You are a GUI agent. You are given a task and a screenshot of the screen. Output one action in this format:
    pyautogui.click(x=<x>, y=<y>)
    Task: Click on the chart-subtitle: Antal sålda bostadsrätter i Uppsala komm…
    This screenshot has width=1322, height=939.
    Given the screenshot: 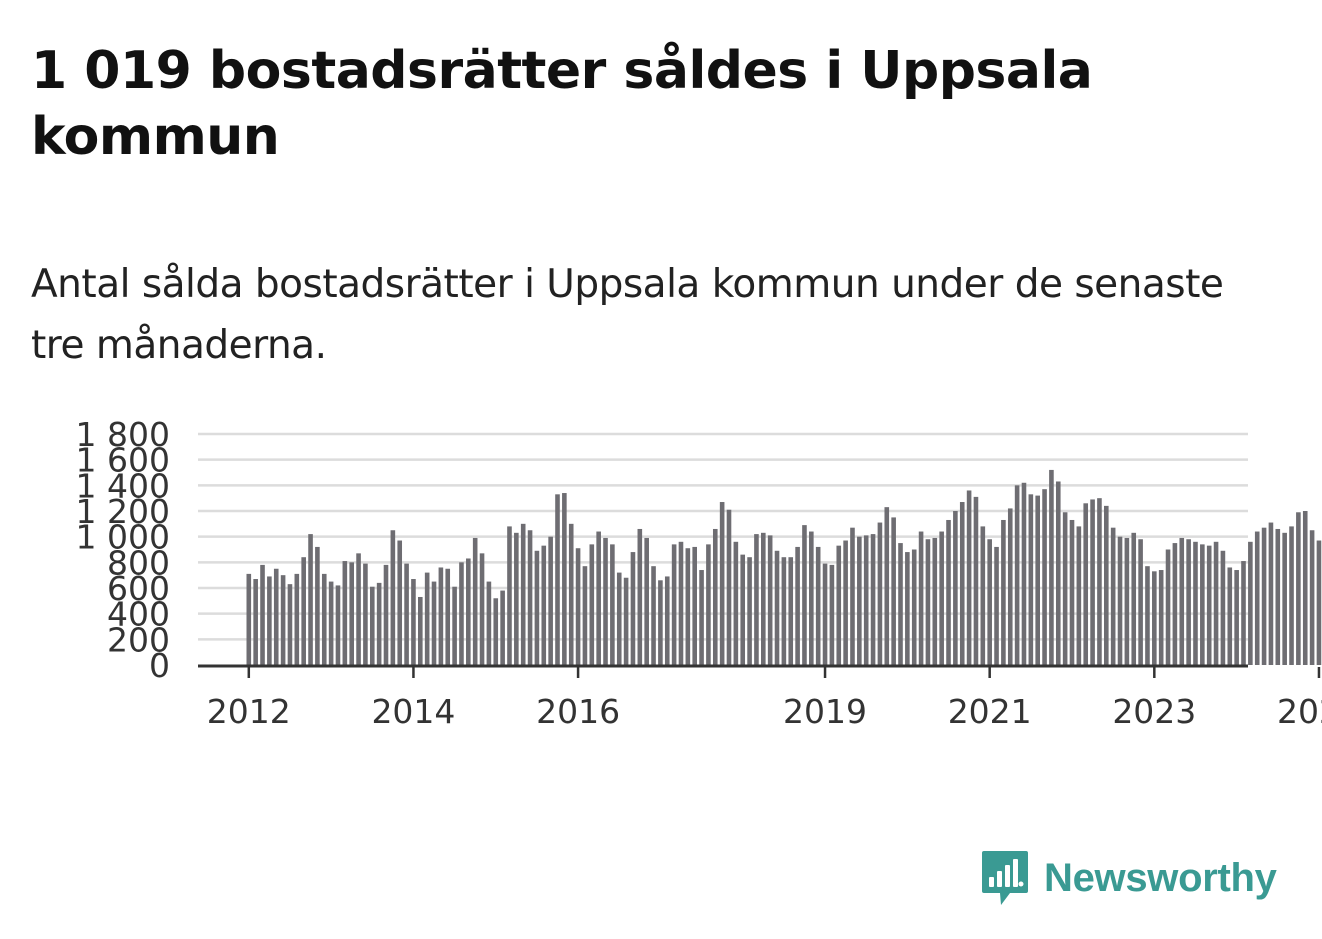 What is the action you would take?
    pyautogui.click(x=627, y=315)
    